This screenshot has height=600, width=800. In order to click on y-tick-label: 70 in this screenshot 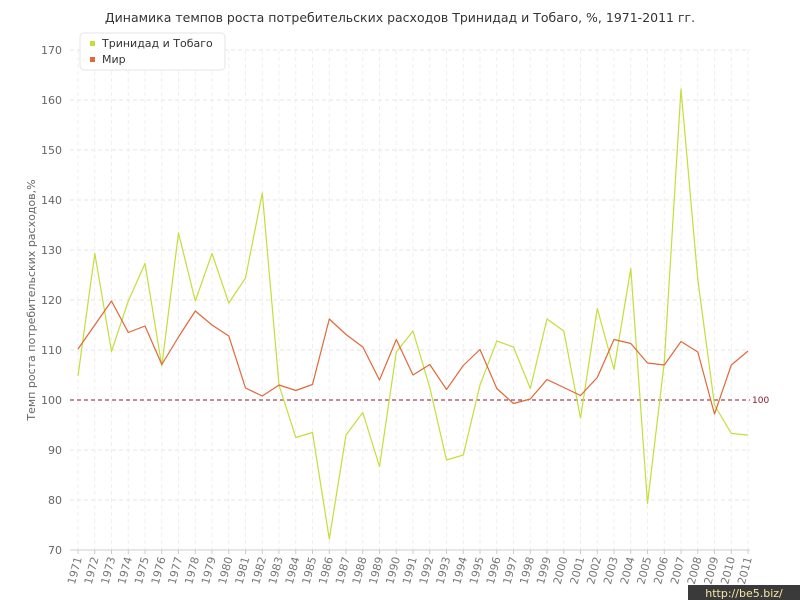, I will do `click(55, 550)`.